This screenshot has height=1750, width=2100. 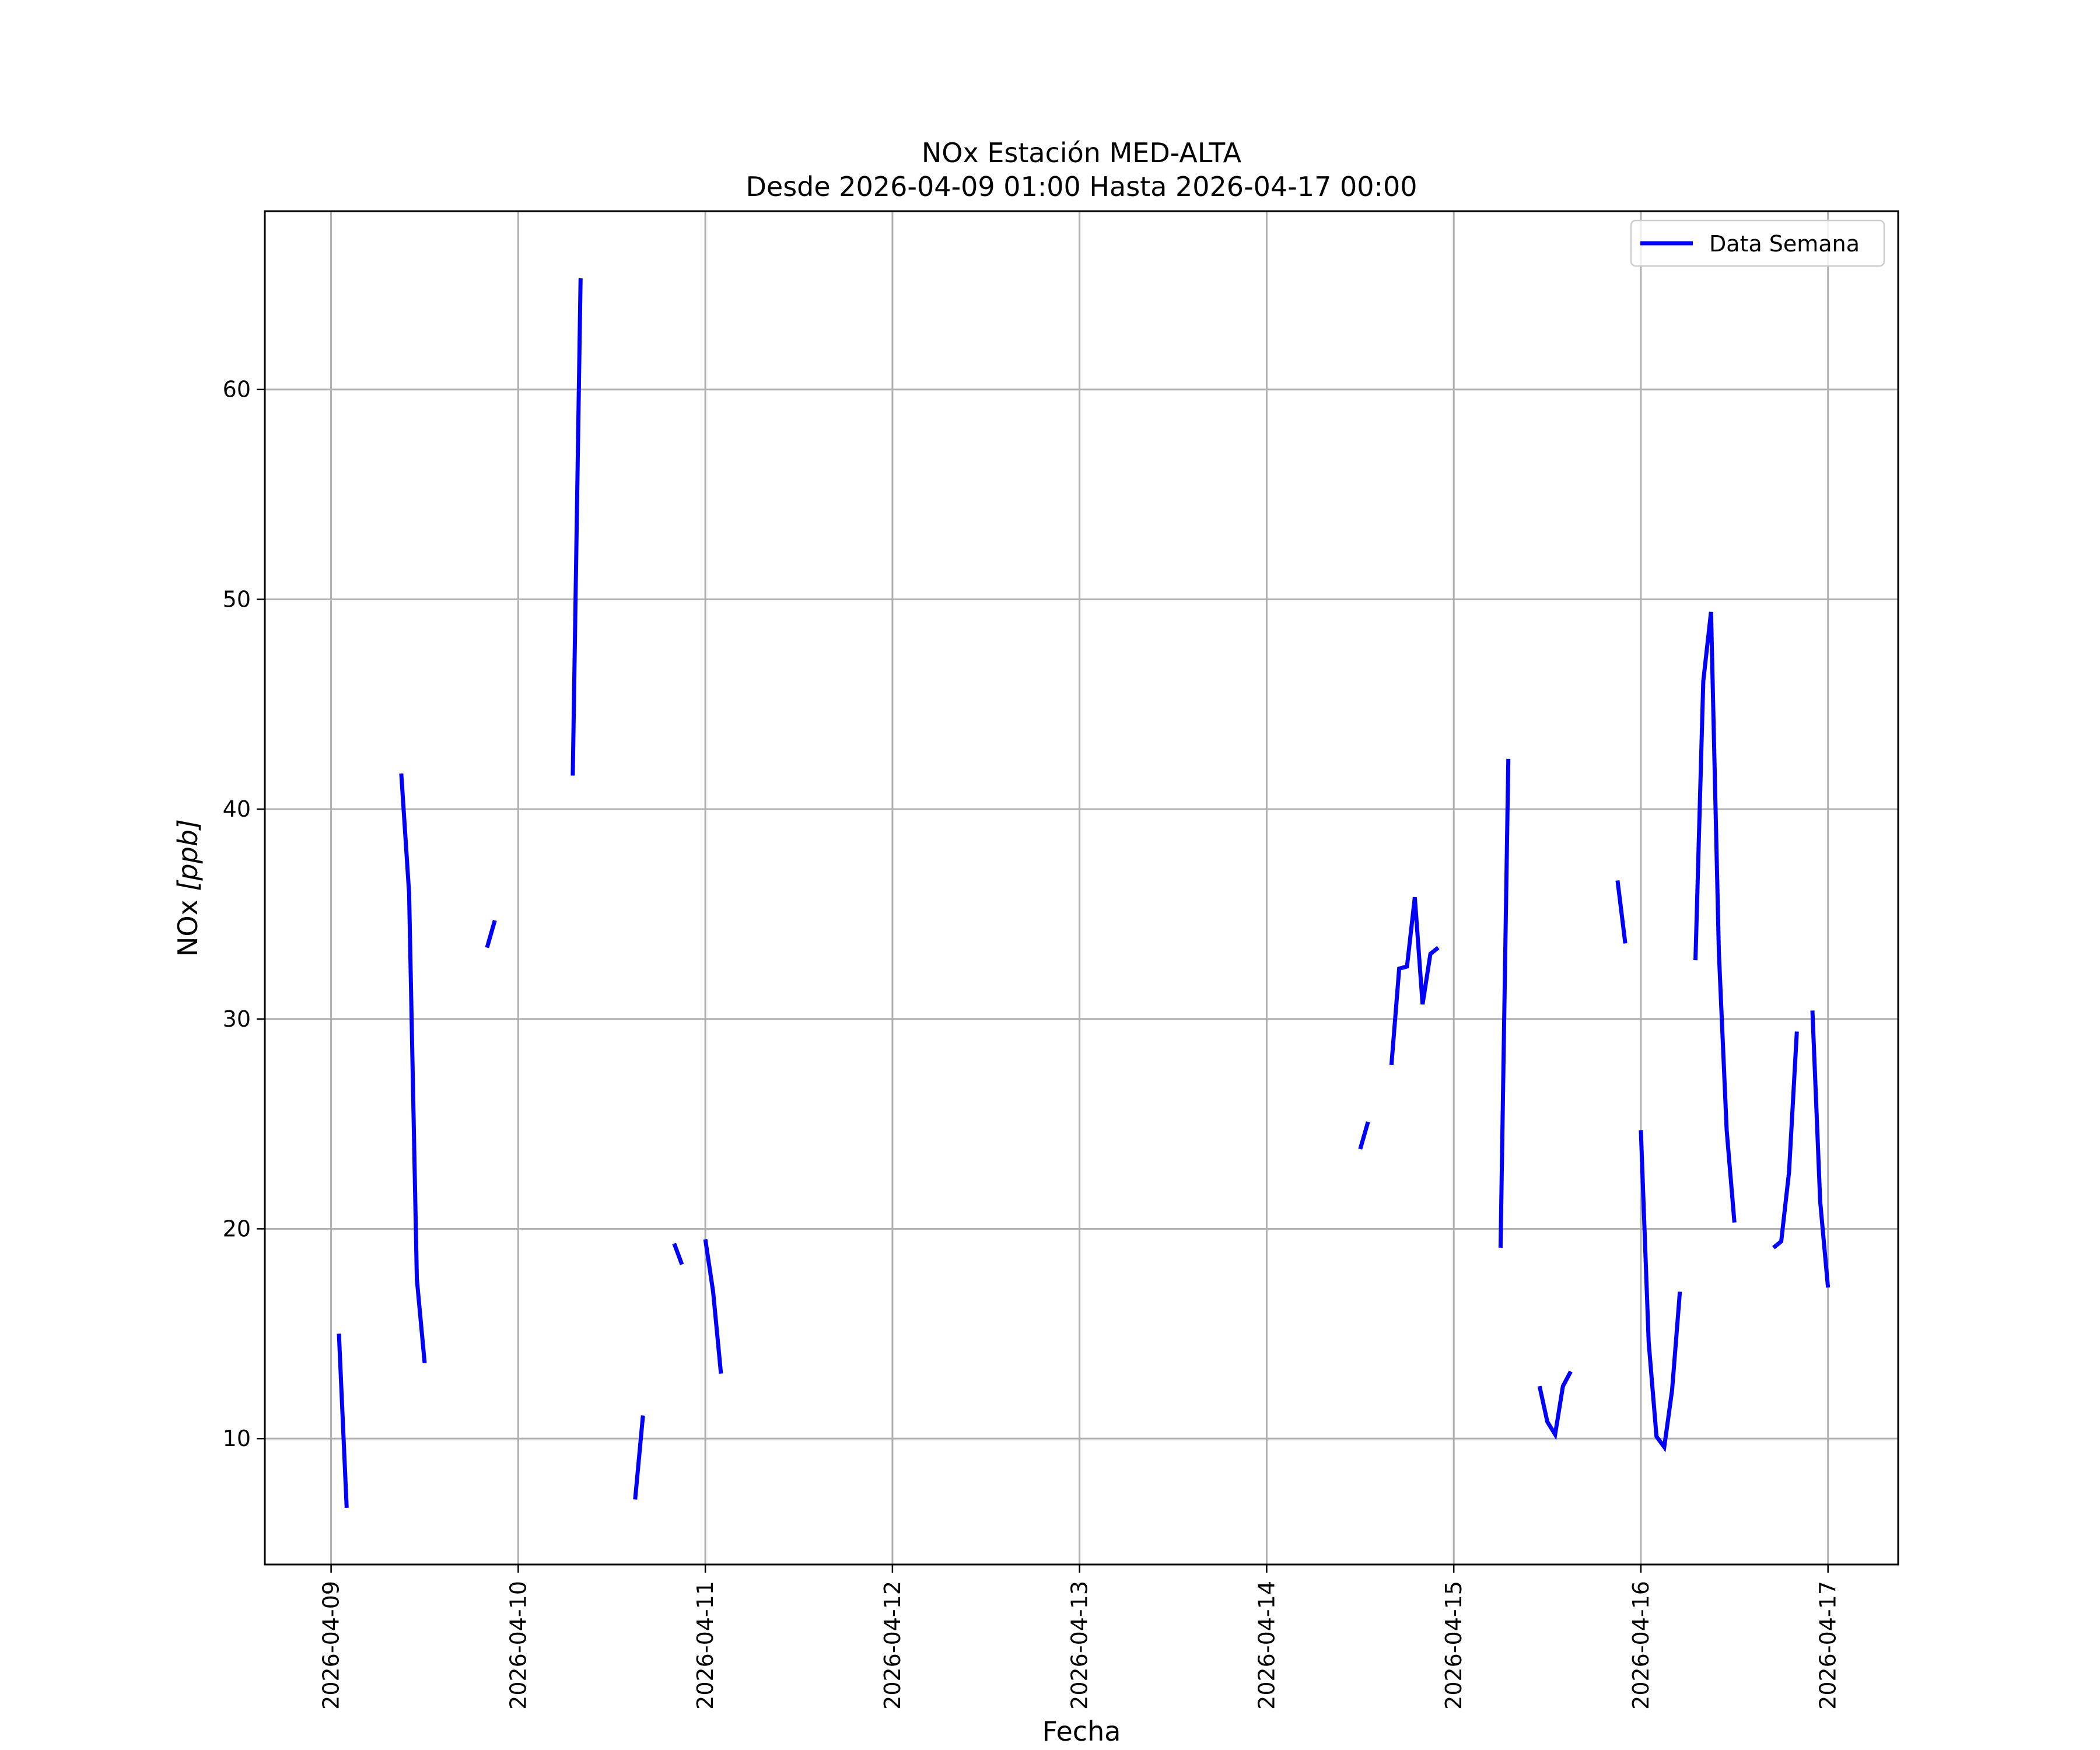 What do you see at coordinates (237, 809) in the screenshot?
I see `y-tick-label-3: 40` at bounding box center [237, 809].